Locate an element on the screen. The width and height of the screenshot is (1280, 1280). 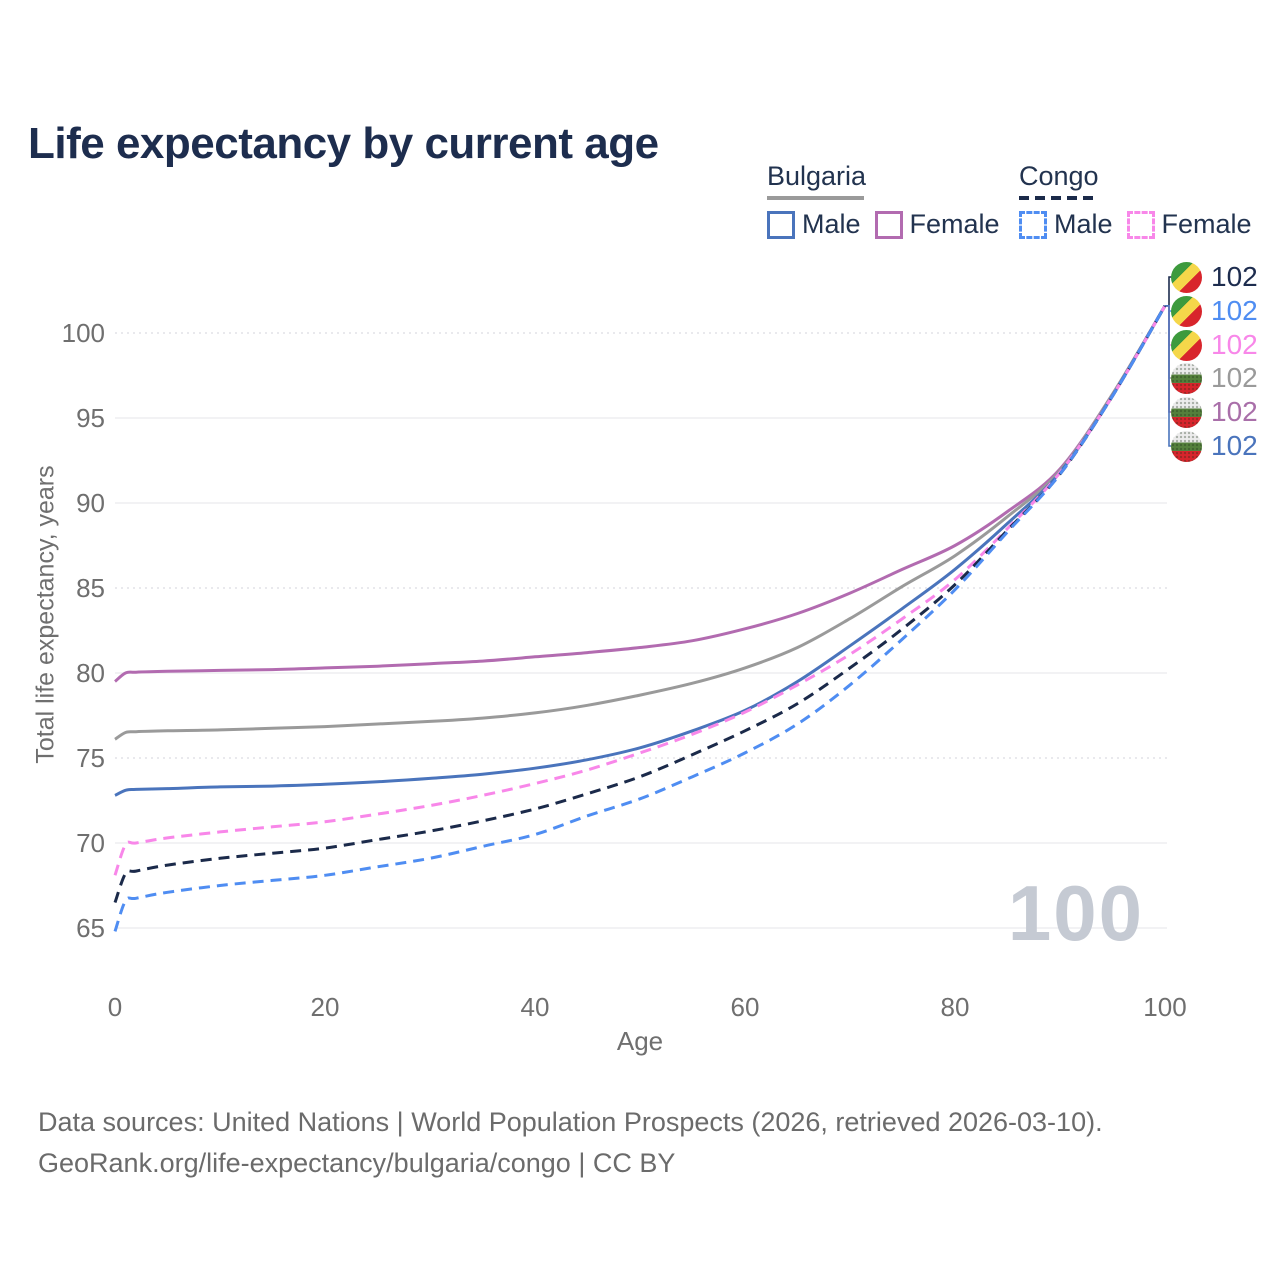
y-tick-label: 85 is located at coordinates (90, 588).